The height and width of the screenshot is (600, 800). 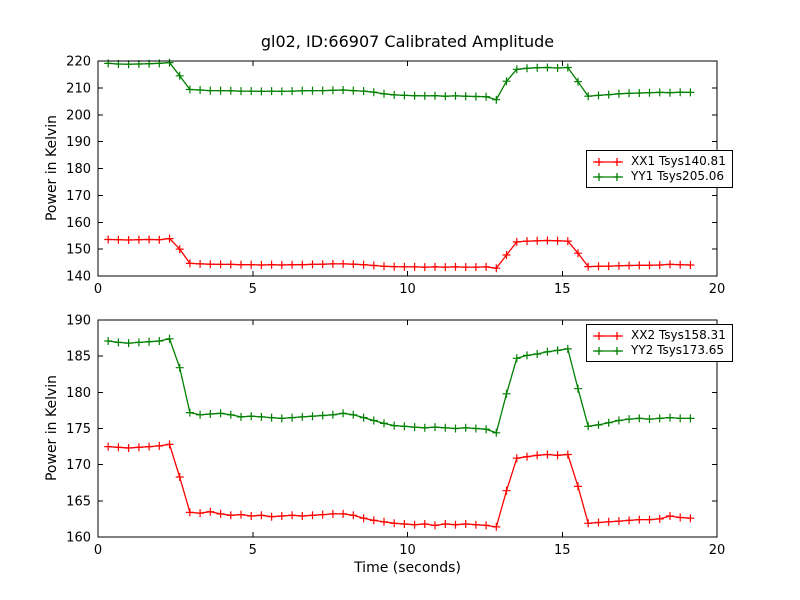 What do you see at coordinates (78, 501) in the screenshot?
I see `y-tick-label: 165` at bounding box center [78, 501].